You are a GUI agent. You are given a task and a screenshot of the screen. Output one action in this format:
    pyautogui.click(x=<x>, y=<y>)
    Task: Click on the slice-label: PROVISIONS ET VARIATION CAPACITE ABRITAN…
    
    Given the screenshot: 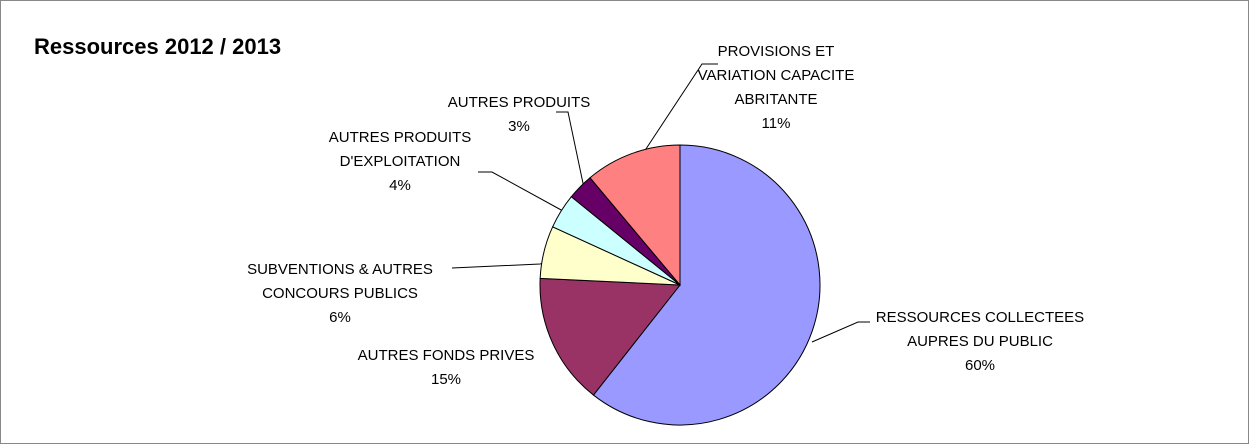 What is the action you would take?
    pyautogui.click(x=776, y=88)
    